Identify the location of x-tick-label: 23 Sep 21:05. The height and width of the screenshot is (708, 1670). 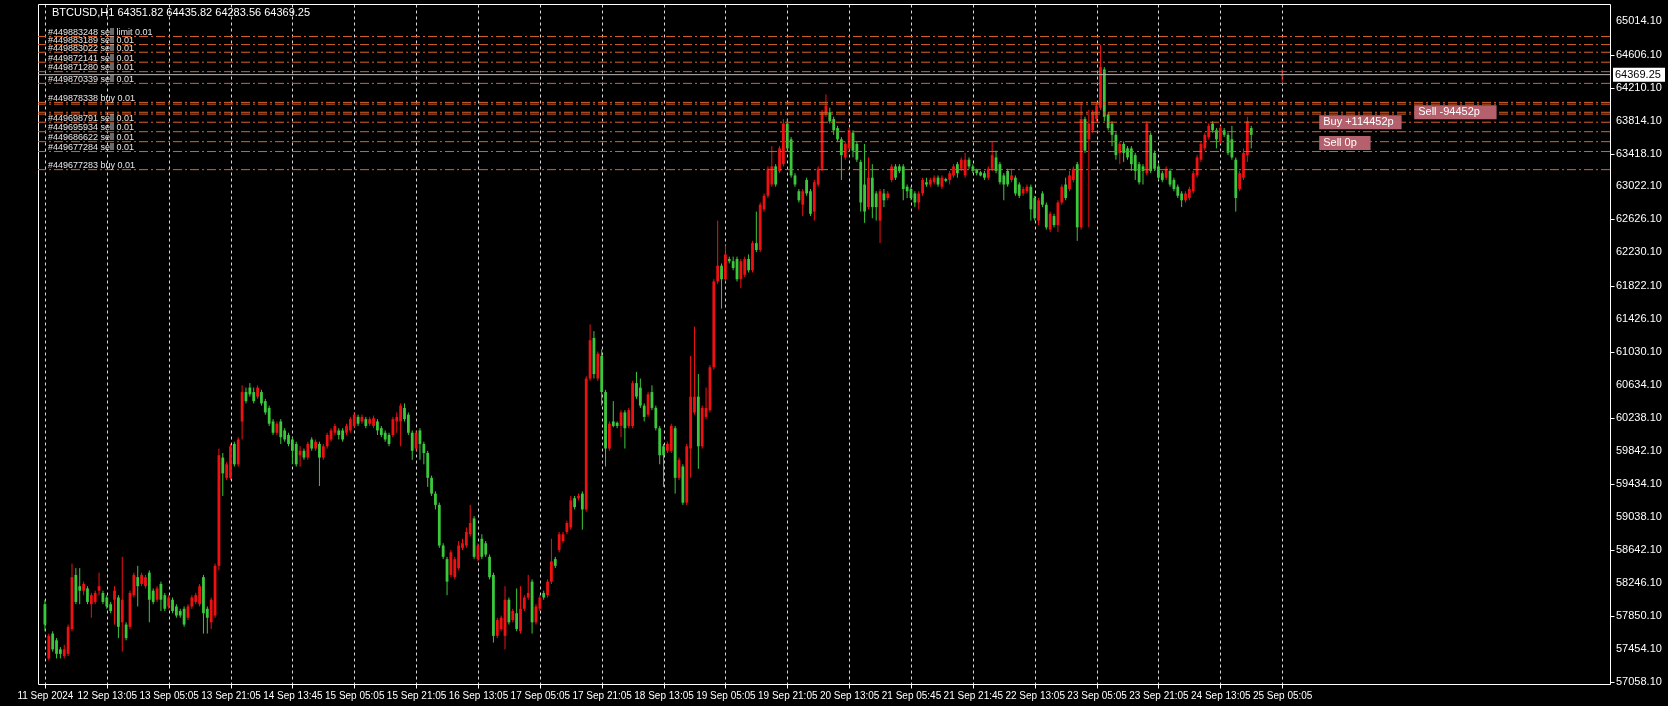
(1159, 695).